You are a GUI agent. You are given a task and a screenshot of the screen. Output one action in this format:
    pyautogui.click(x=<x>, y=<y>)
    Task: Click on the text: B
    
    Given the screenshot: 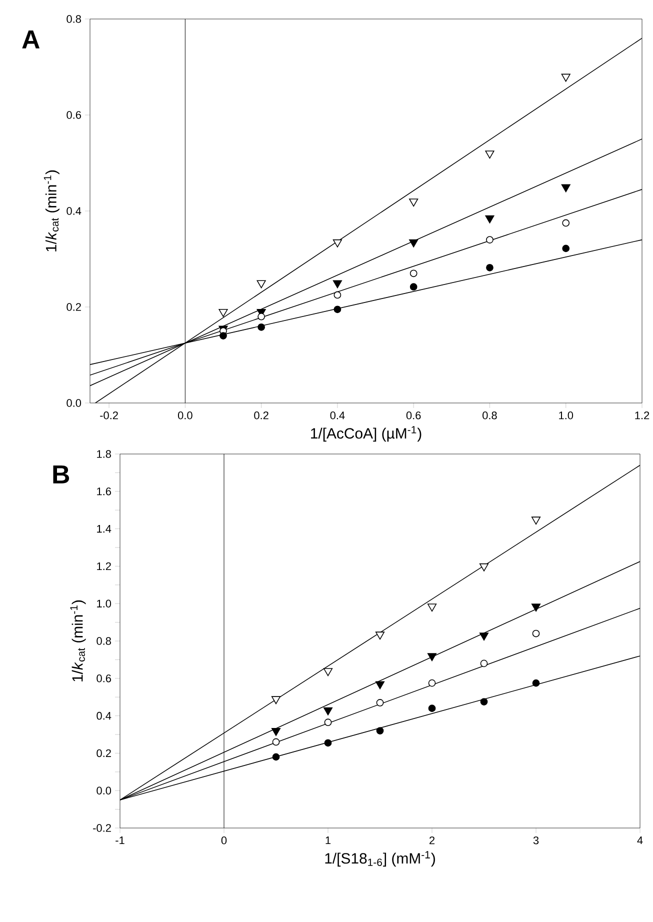 What is the action you would take?
    pyautogui.click(x=61, y=475)
    